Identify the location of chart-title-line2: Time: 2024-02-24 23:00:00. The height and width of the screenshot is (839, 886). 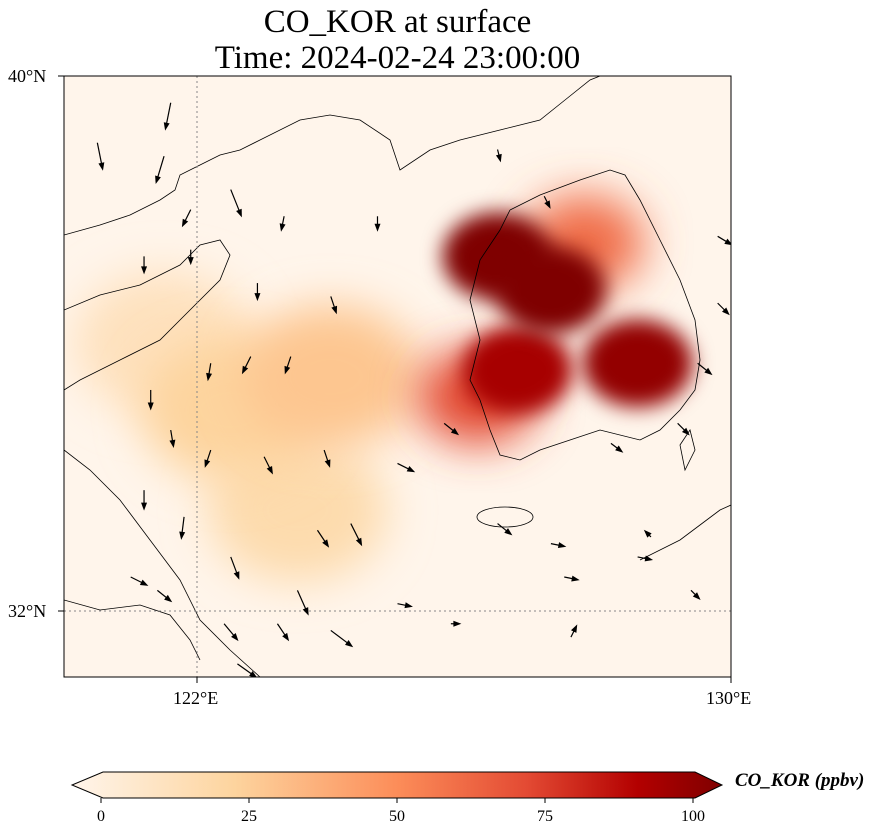
(397, 58).